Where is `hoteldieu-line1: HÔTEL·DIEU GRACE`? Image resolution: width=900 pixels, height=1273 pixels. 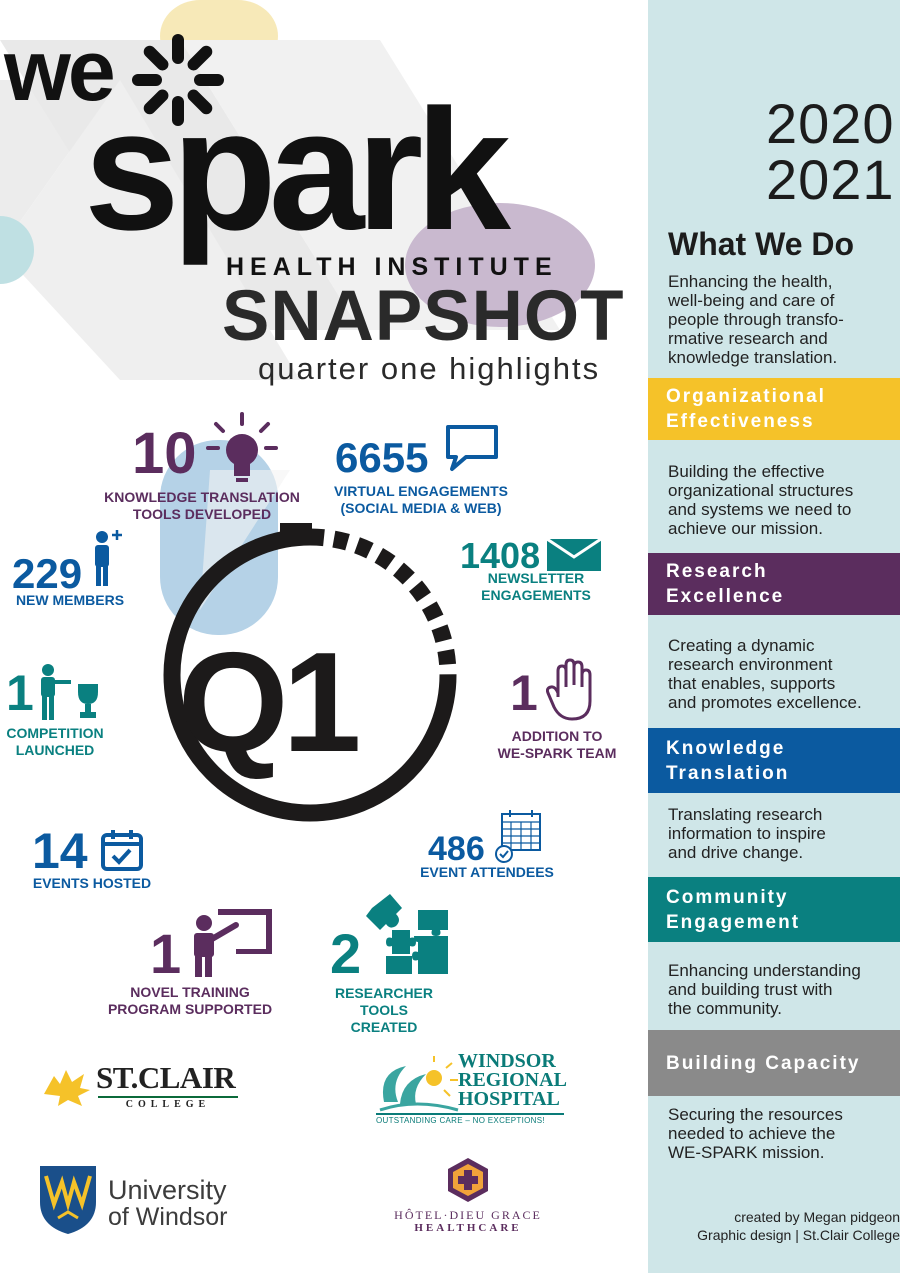
hoteldieu-line1: HÔTEL·DIEU GRACE is located at coordinates (468, 1215).